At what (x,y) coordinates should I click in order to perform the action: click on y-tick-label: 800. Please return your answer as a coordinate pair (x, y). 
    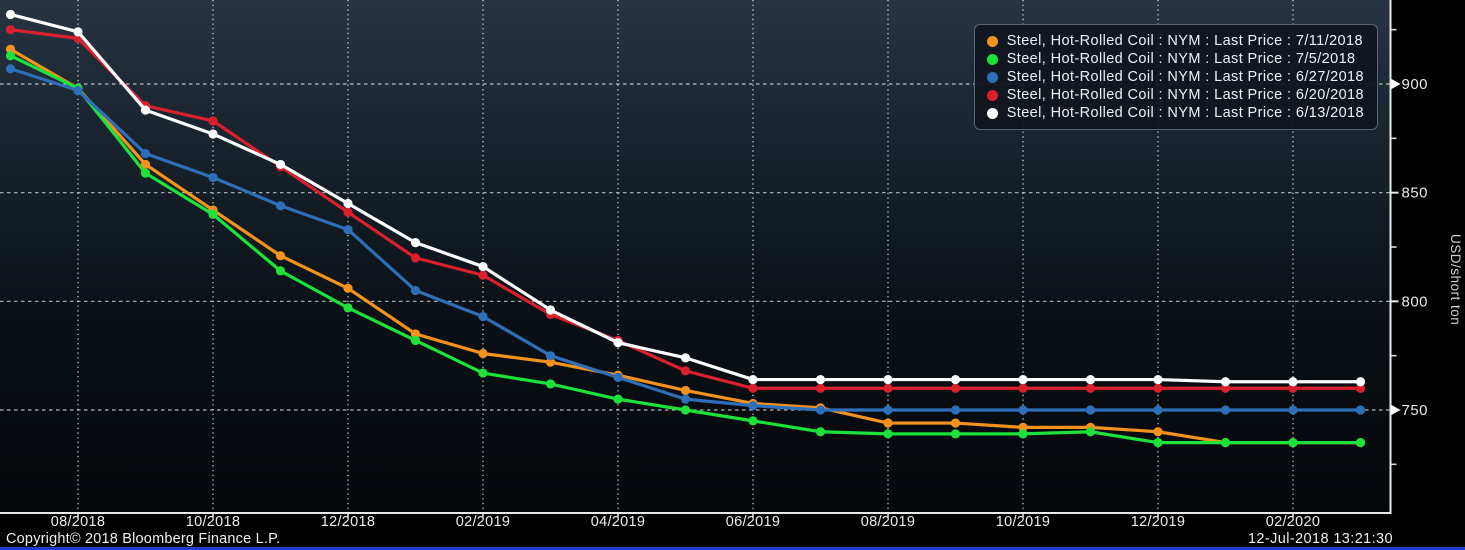
    Looking at the image, I should click on (1415, 301).